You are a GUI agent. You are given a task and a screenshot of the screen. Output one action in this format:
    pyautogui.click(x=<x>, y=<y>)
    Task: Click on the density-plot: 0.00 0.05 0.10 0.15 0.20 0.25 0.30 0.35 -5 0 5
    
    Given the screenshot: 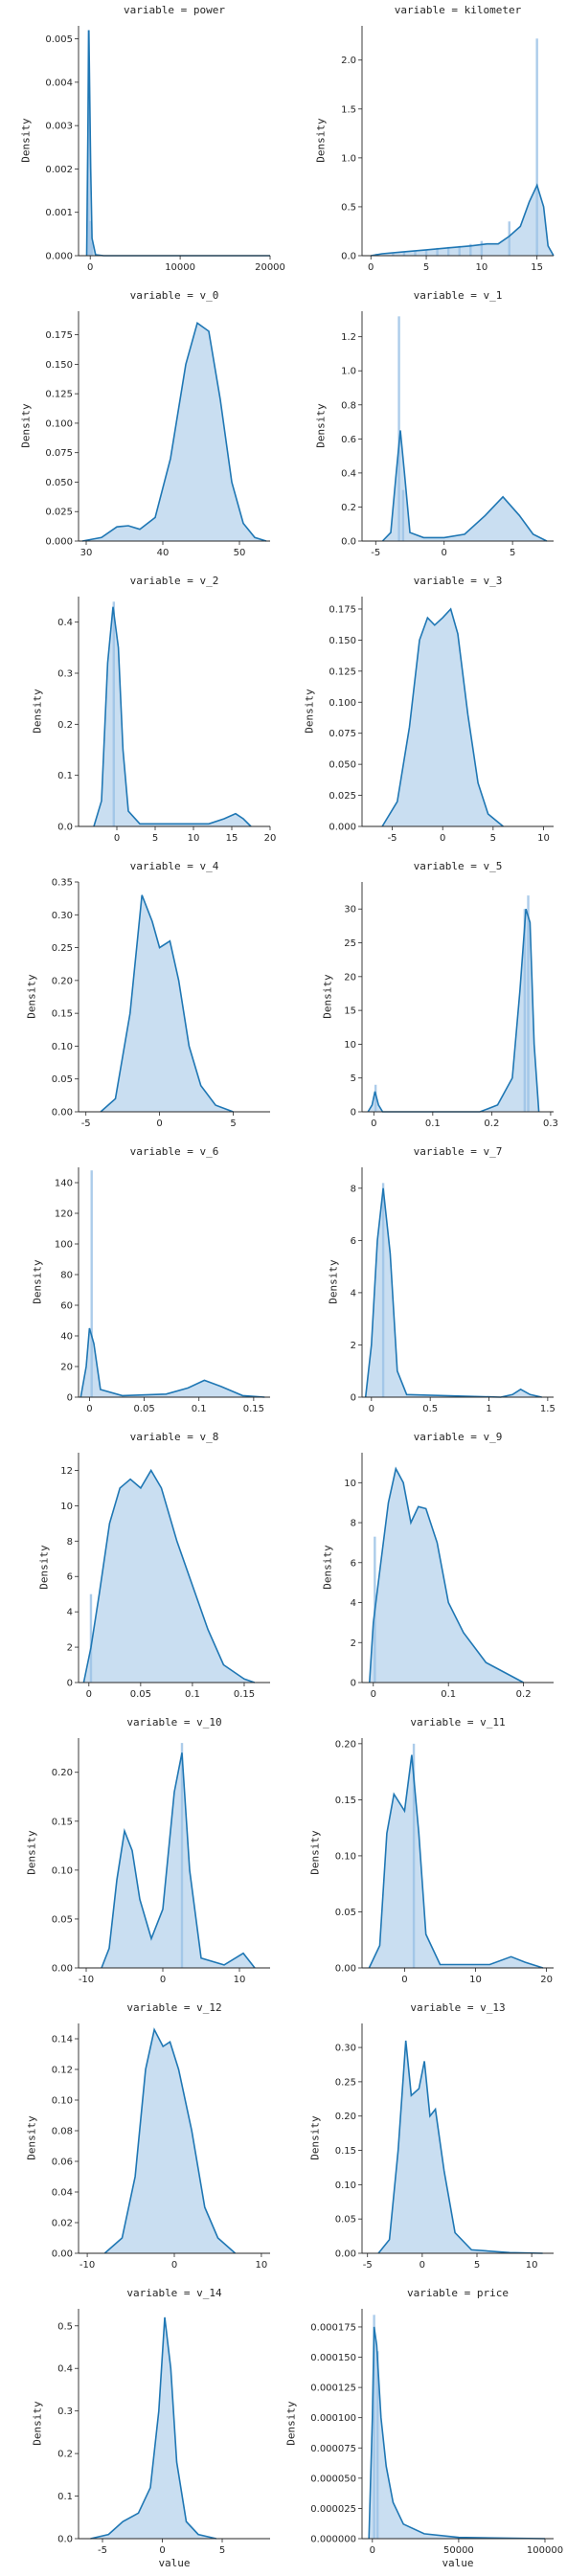 What is the action you would take?
    pyautogui.click(x=161, y=1004)
    